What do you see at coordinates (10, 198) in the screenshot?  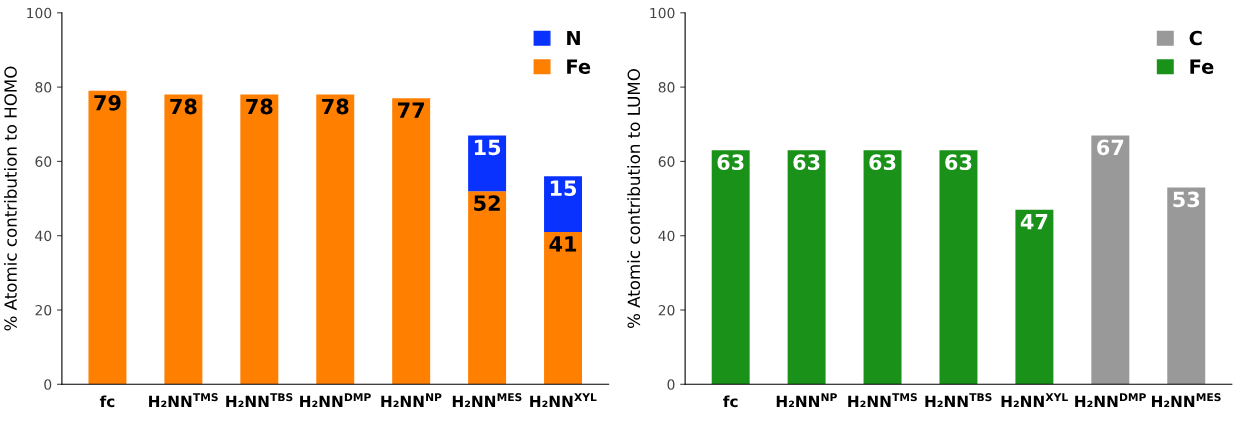 I see `y-axis-title: % Atomic contribution to HOMO` at bounding box center [10, 198].